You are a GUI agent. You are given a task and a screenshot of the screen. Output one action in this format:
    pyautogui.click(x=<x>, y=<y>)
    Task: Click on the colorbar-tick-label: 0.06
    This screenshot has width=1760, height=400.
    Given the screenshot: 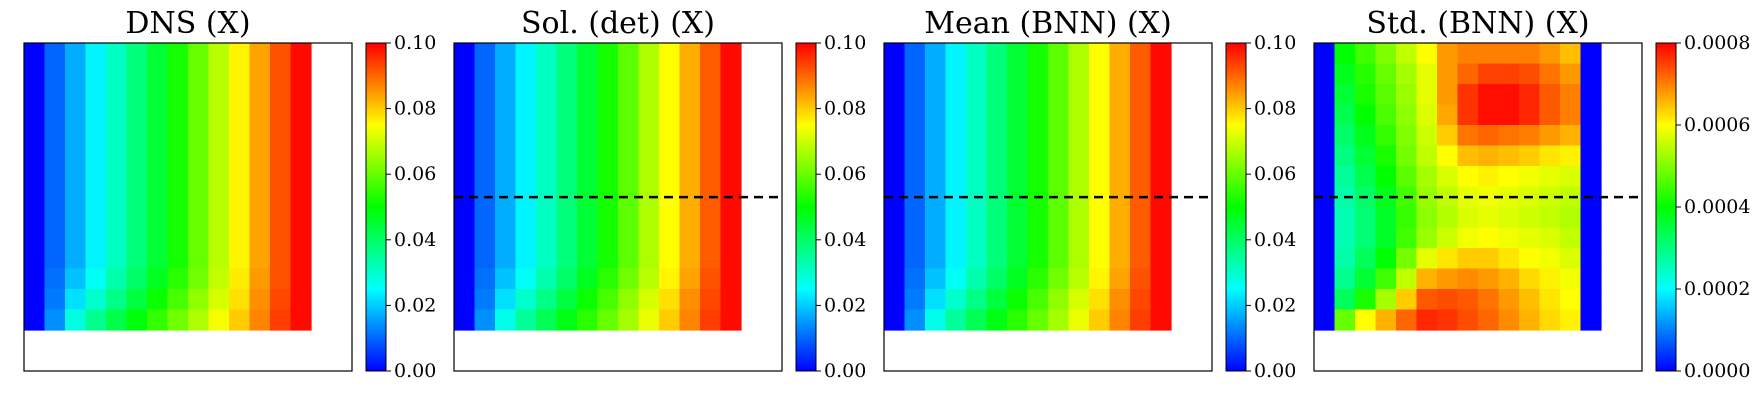 What is the action you would take?
    pyautogui.click(x=1275, y=174)
    